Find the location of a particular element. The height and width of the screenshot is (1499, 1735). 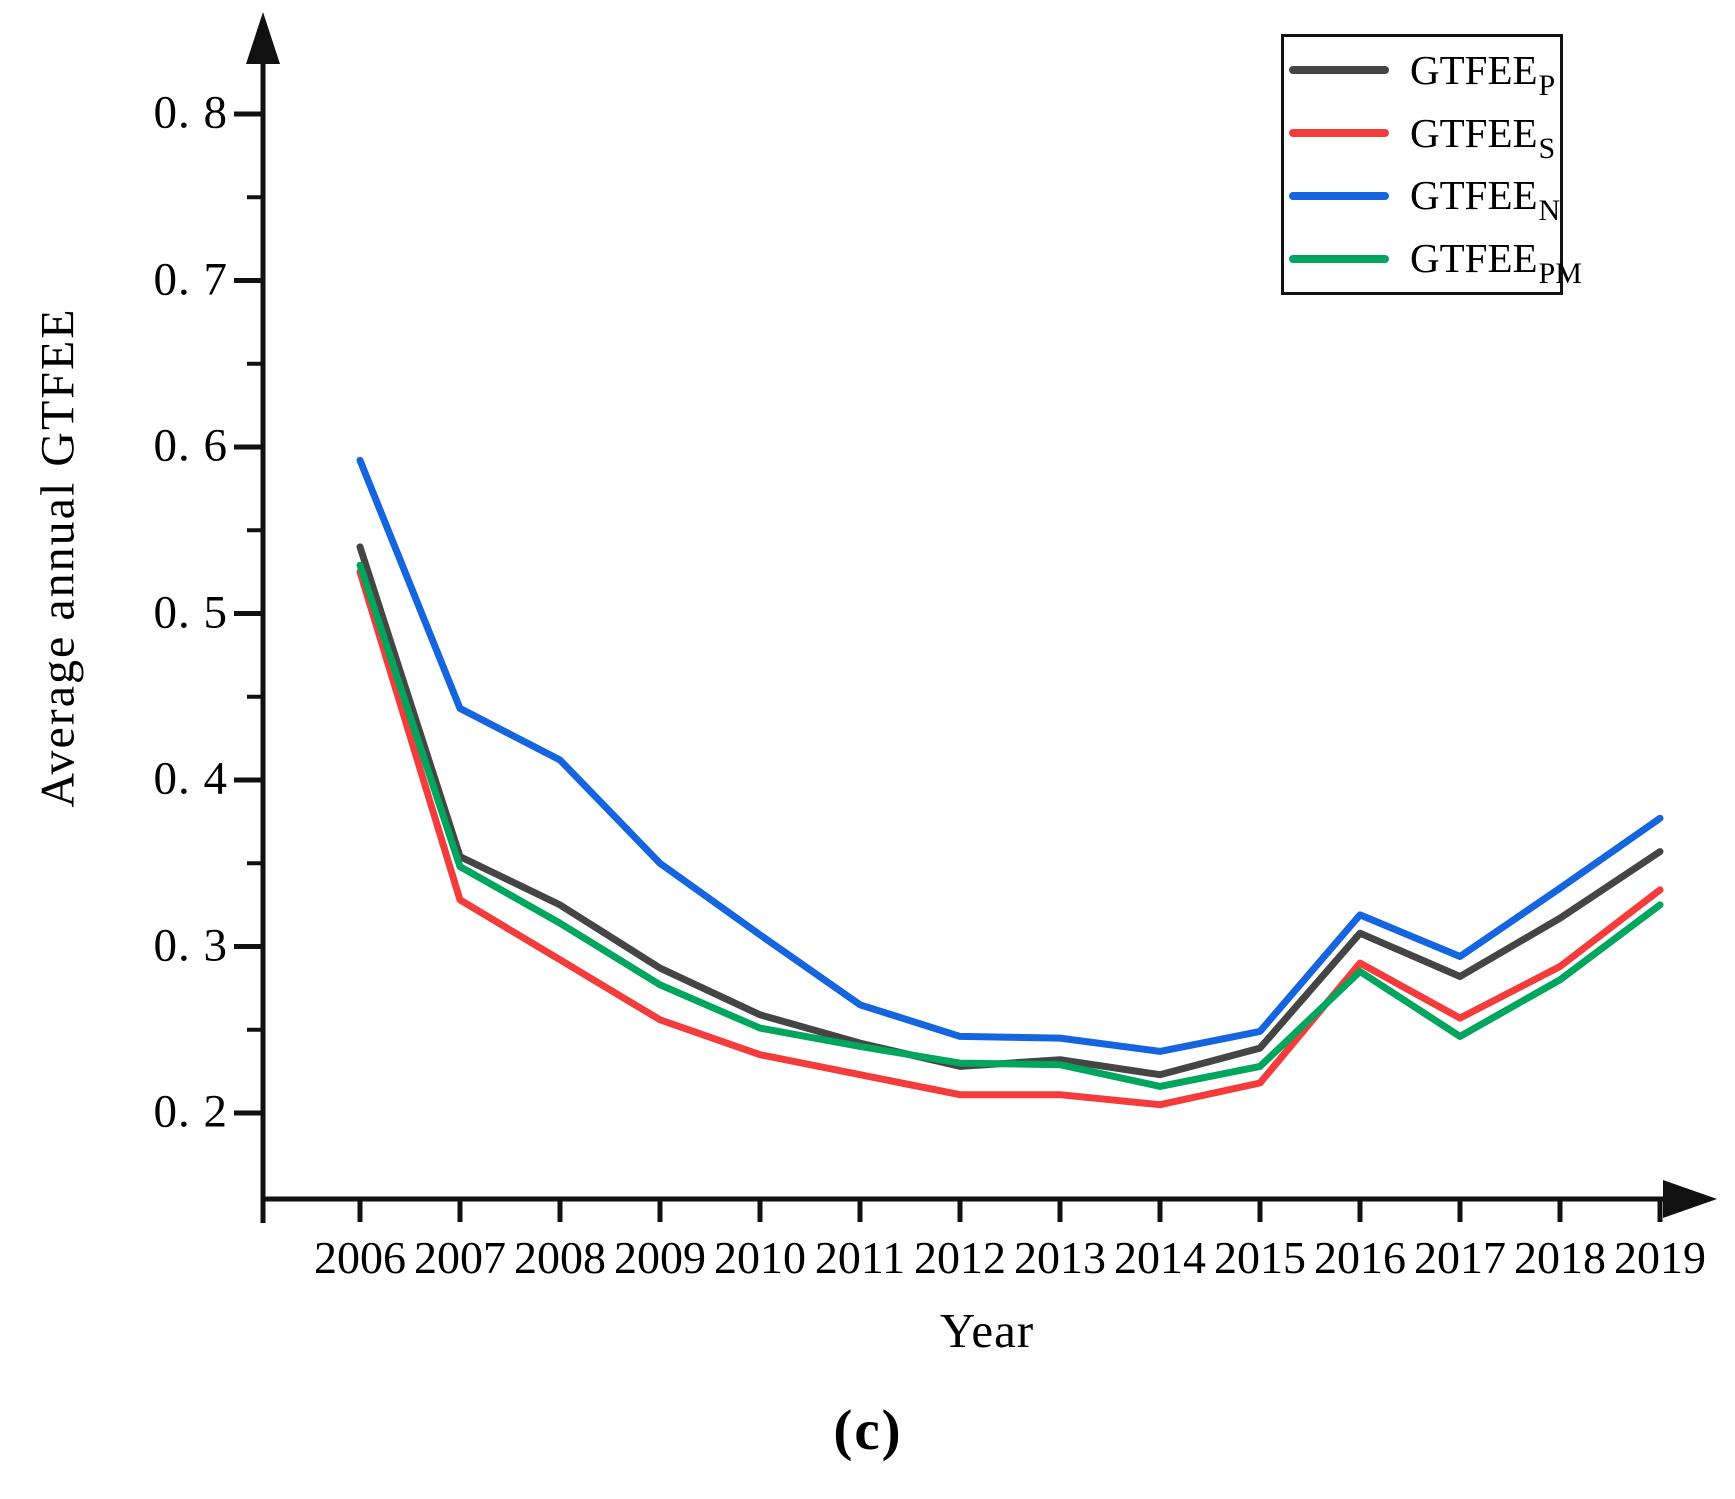

legend-item-gtfee-p: GTFEEP is located at coordinates (1424, 70).